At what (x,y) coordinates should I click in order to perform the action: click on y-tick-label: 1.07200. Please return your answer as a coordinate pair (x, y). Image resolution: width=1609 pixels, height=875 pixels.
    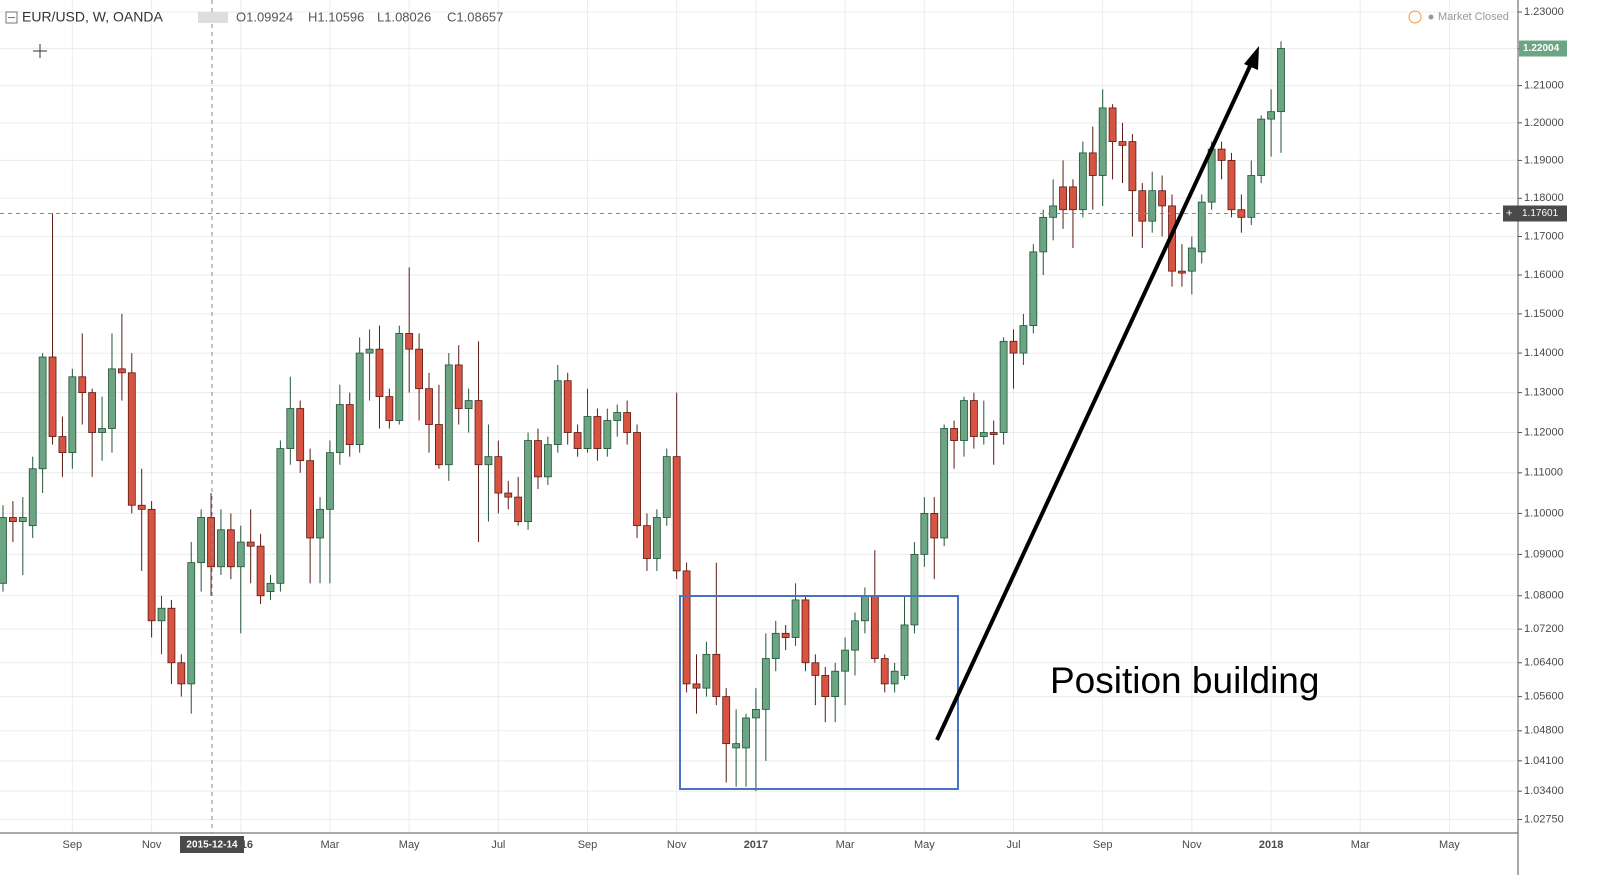
    Looking at the image, I should click on (1544, 629).